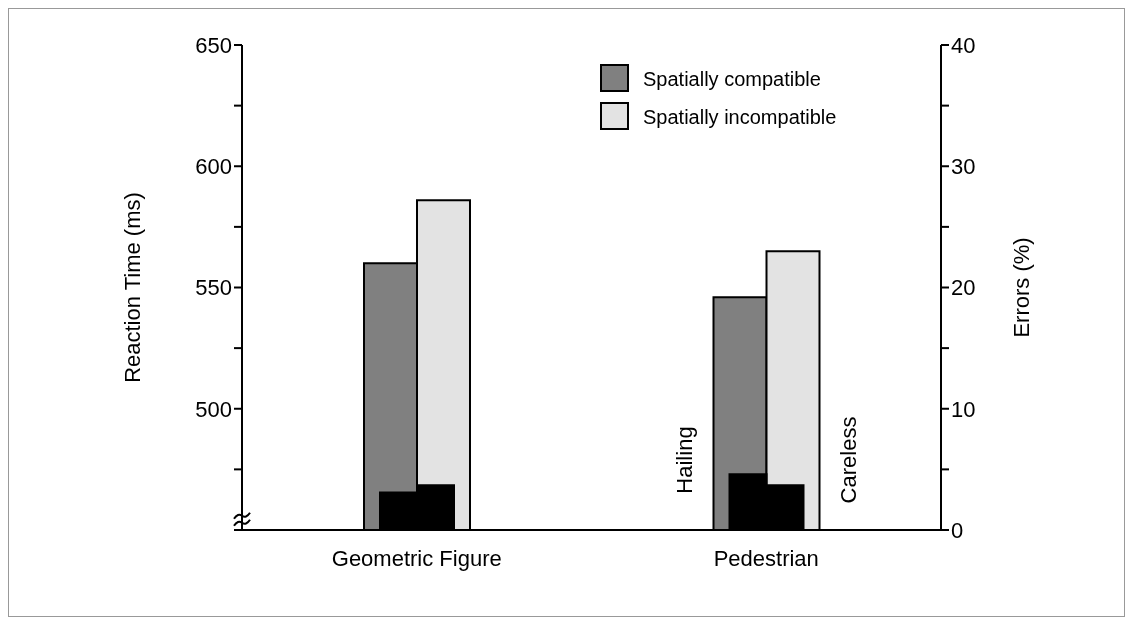  I want to click on x-tick-label: Geometric Figure, so click(416, 558).